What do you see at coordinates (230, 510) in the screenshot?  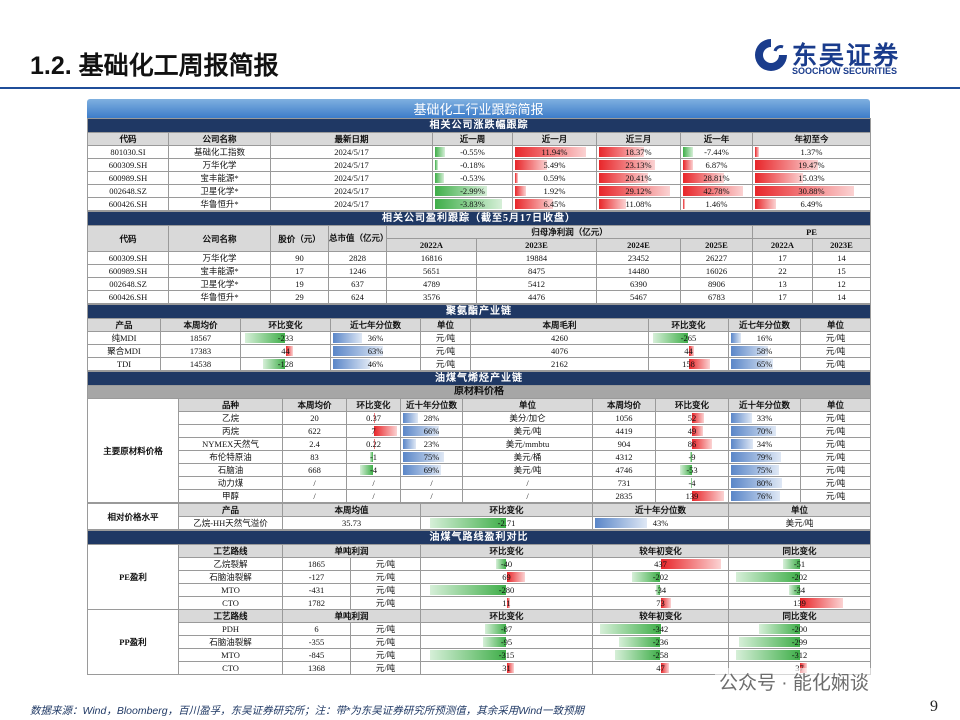 I see `hd-cell: 产品` at bounding box center [230, 510].